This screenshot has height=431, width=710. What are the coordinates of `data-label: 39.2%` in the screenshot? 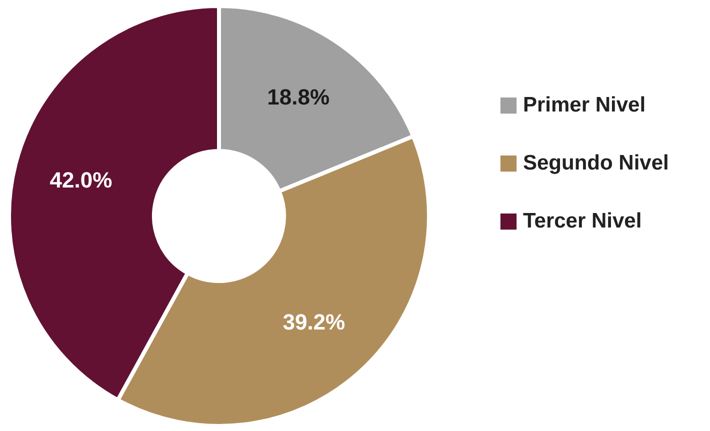 It's located at (314, 321).